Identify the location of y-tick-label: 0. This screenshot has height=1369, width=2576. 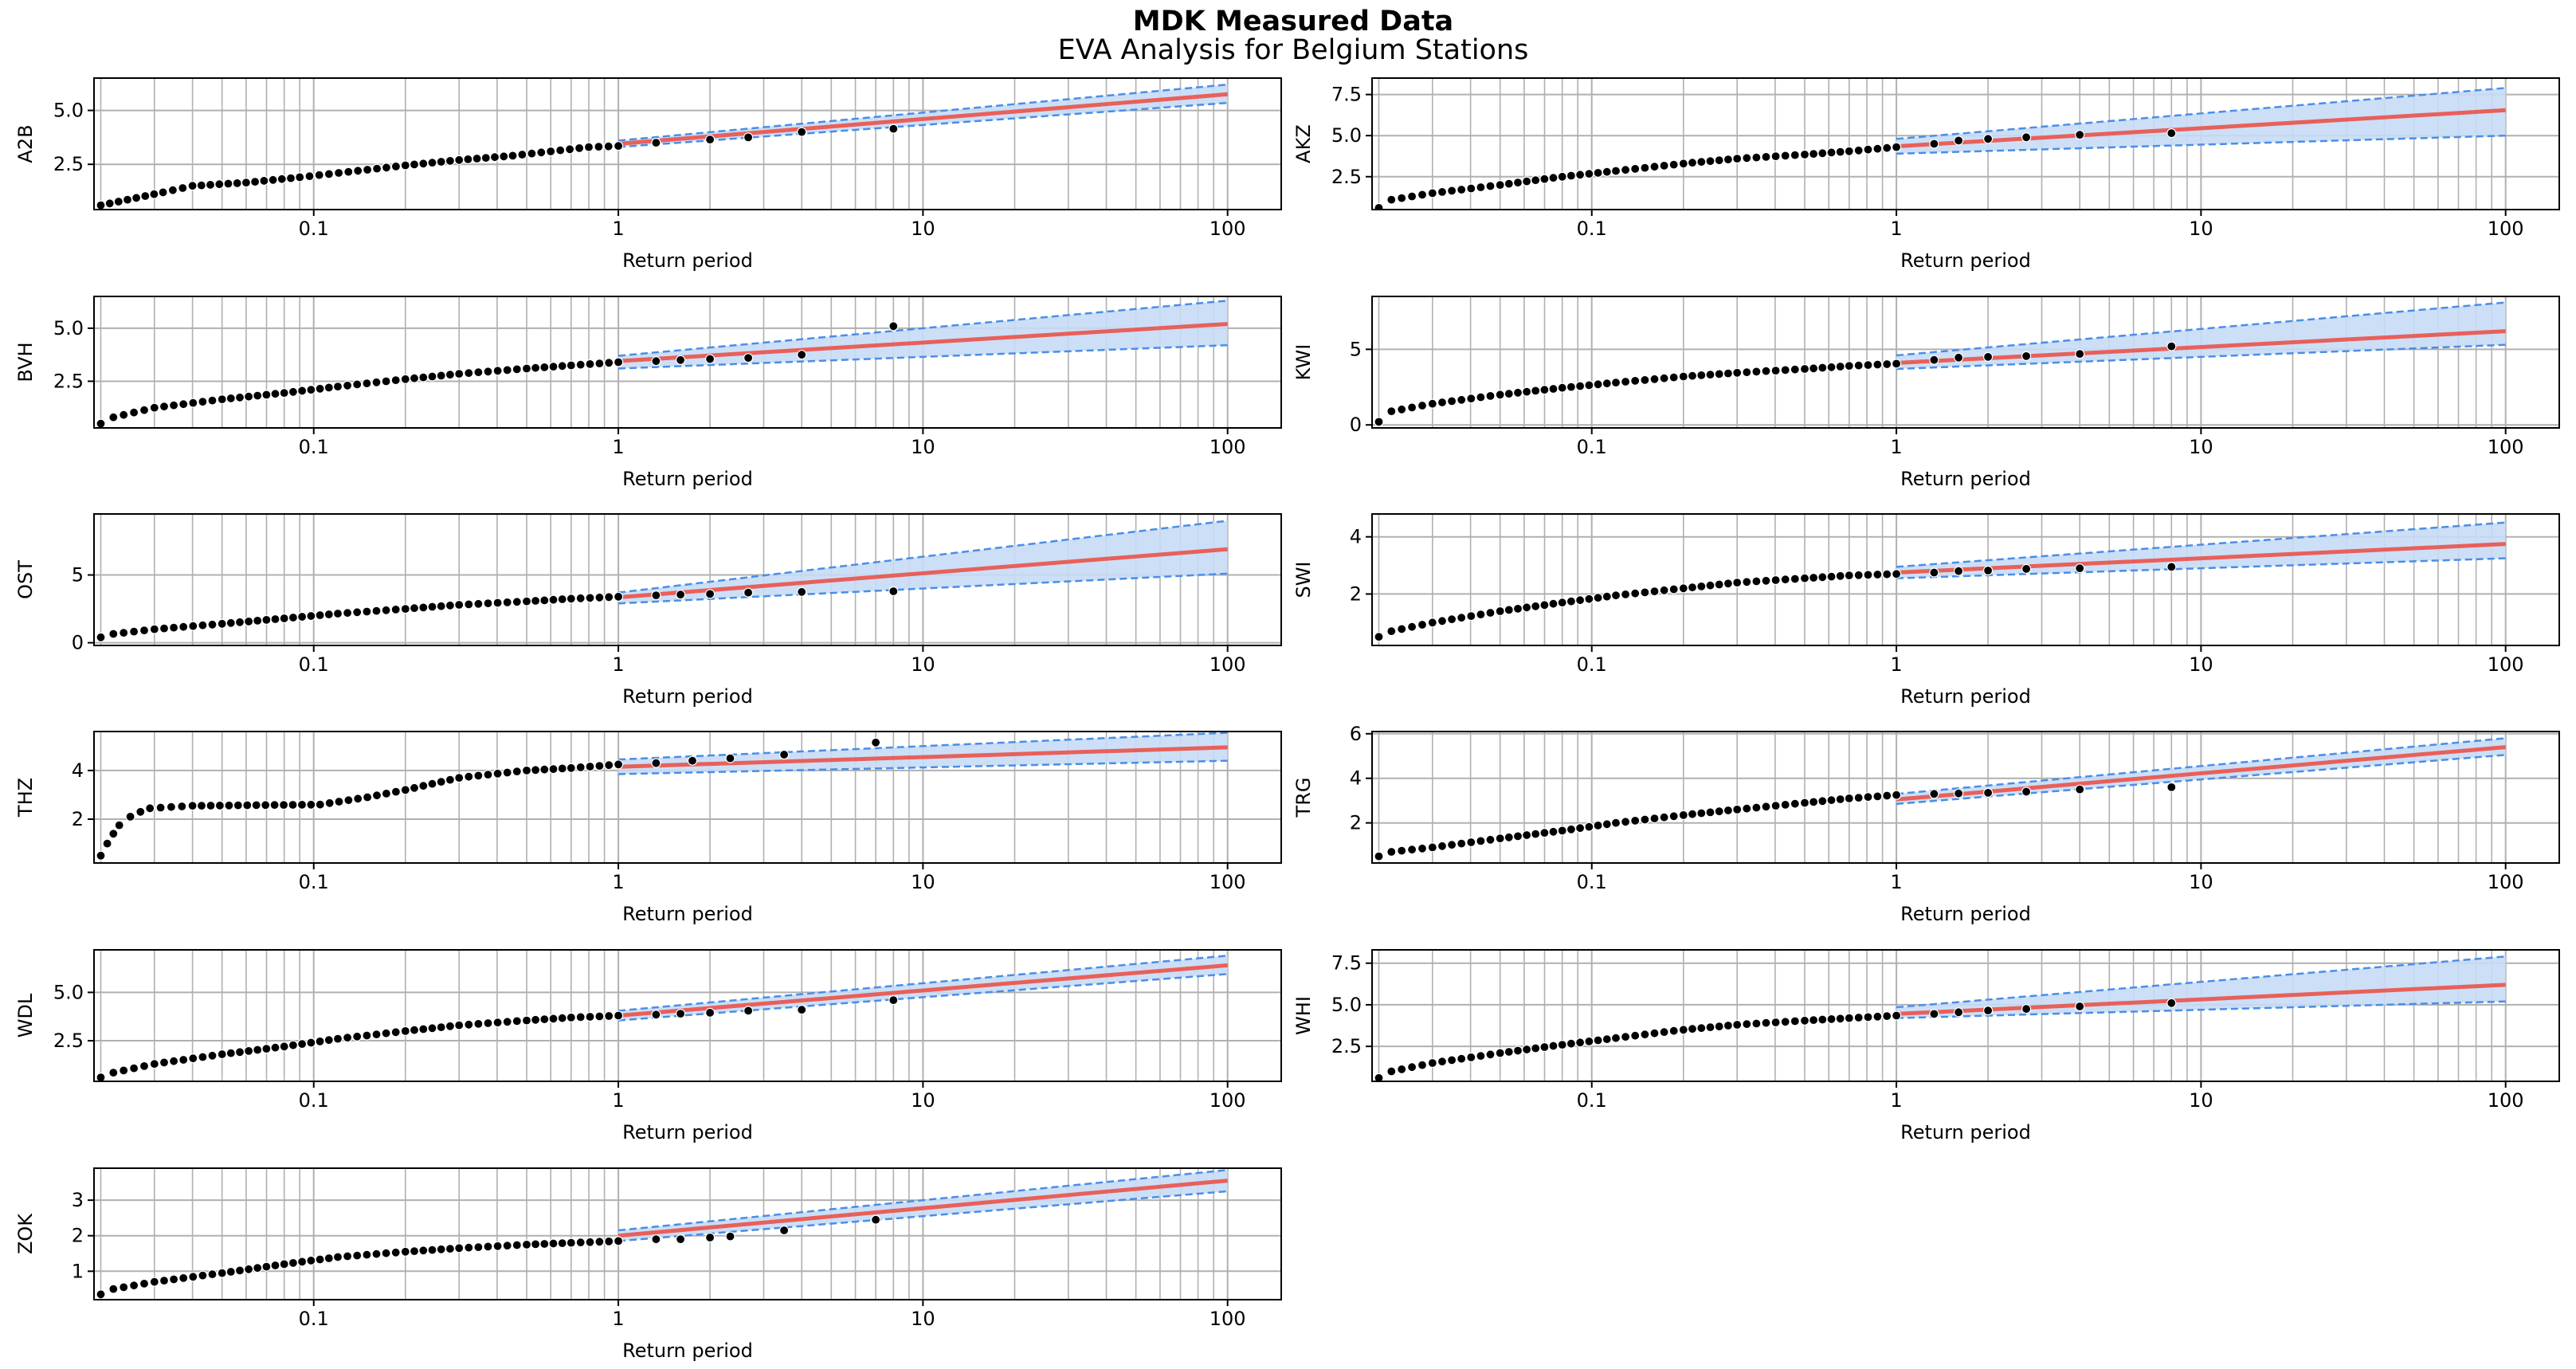
(78, 643).